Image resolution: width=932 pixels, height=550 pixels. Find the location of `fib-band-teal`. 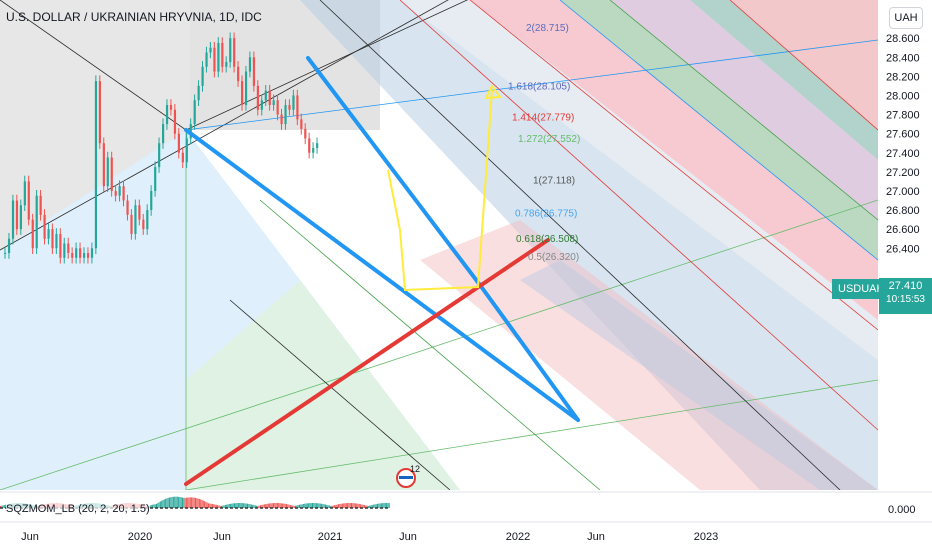

fib-band-teal is located at coordinates (784, 80).